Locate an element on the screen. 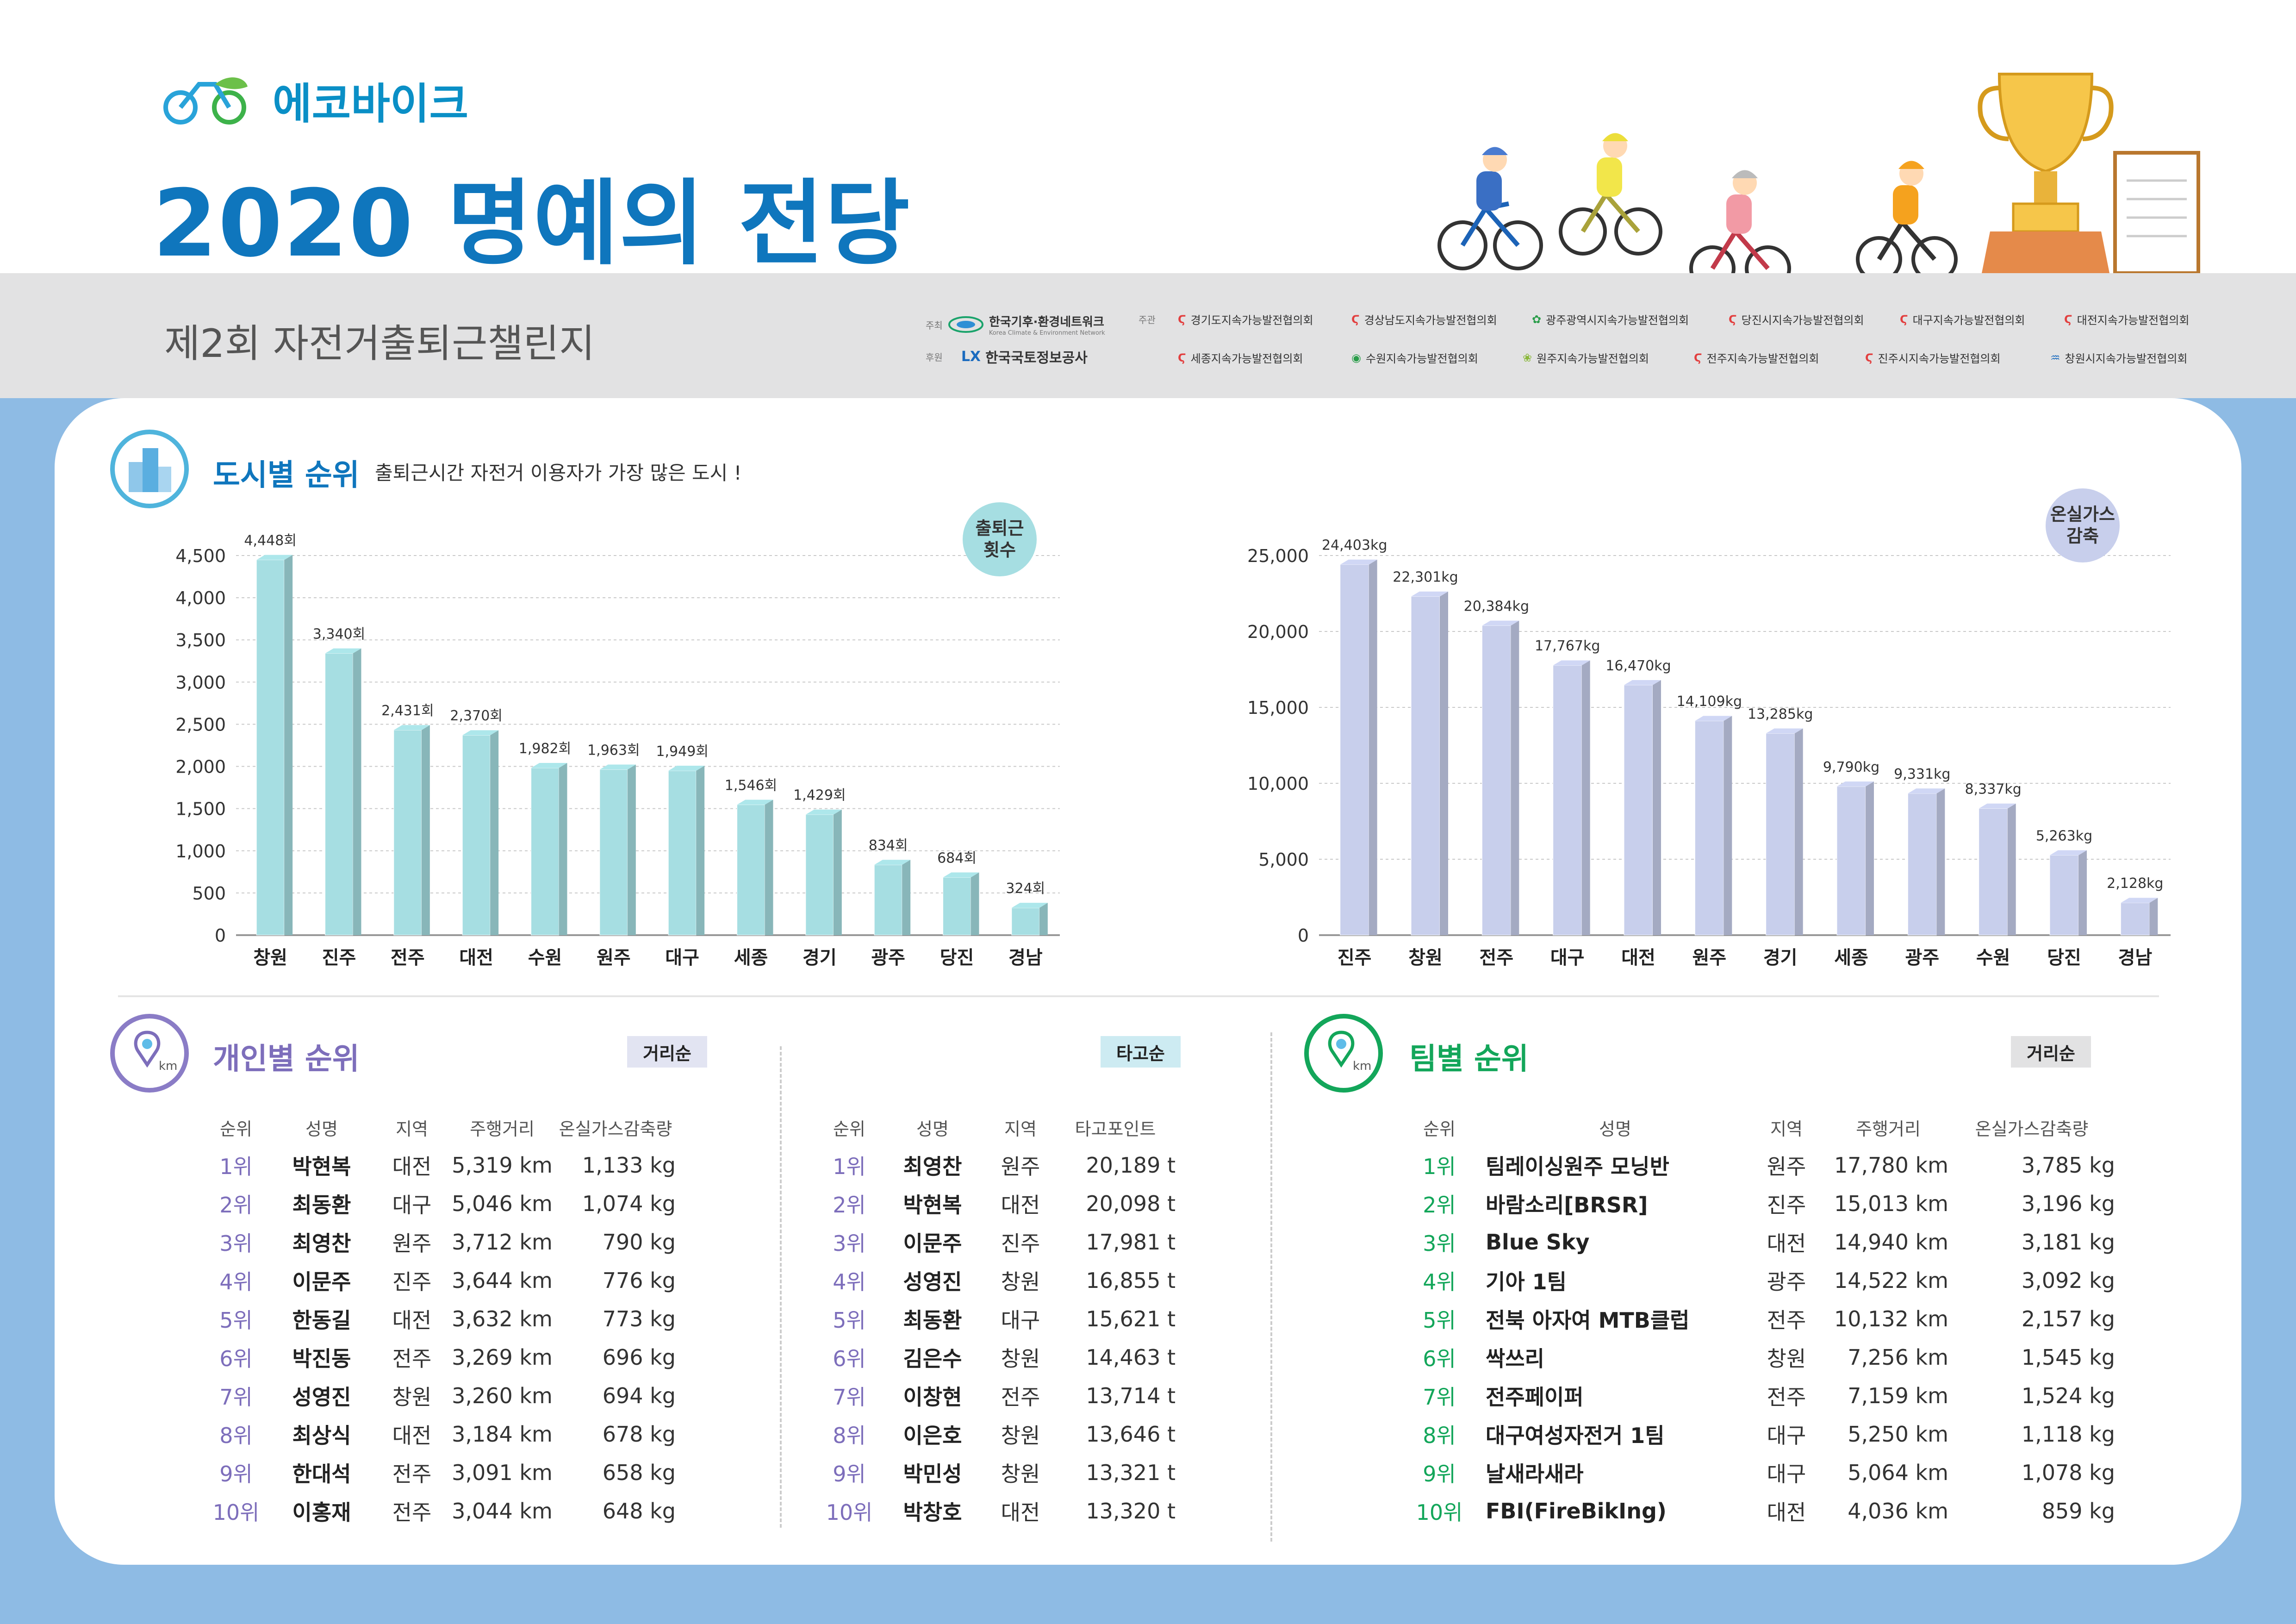 Image resolution: width=2296 pixels, height=1624 pixels. table-cell: 3,044 km is located at coordinates (502, 1511).